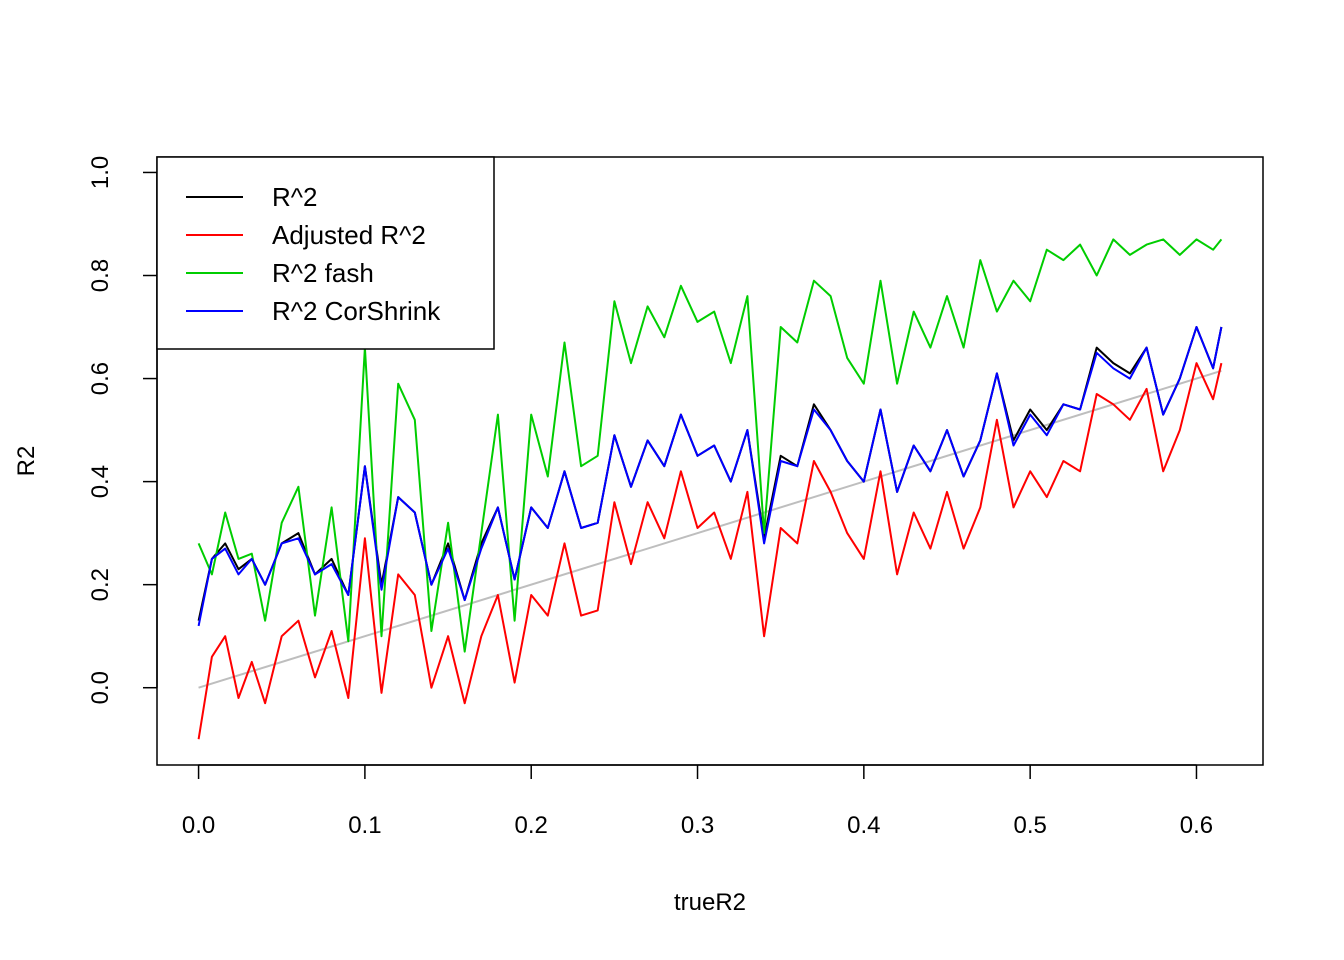 This screenshot has height=960, width=1344. Describe the element at coordinates (26, 461) in the screenshot. I see `y-axis-title: R2` at that location.